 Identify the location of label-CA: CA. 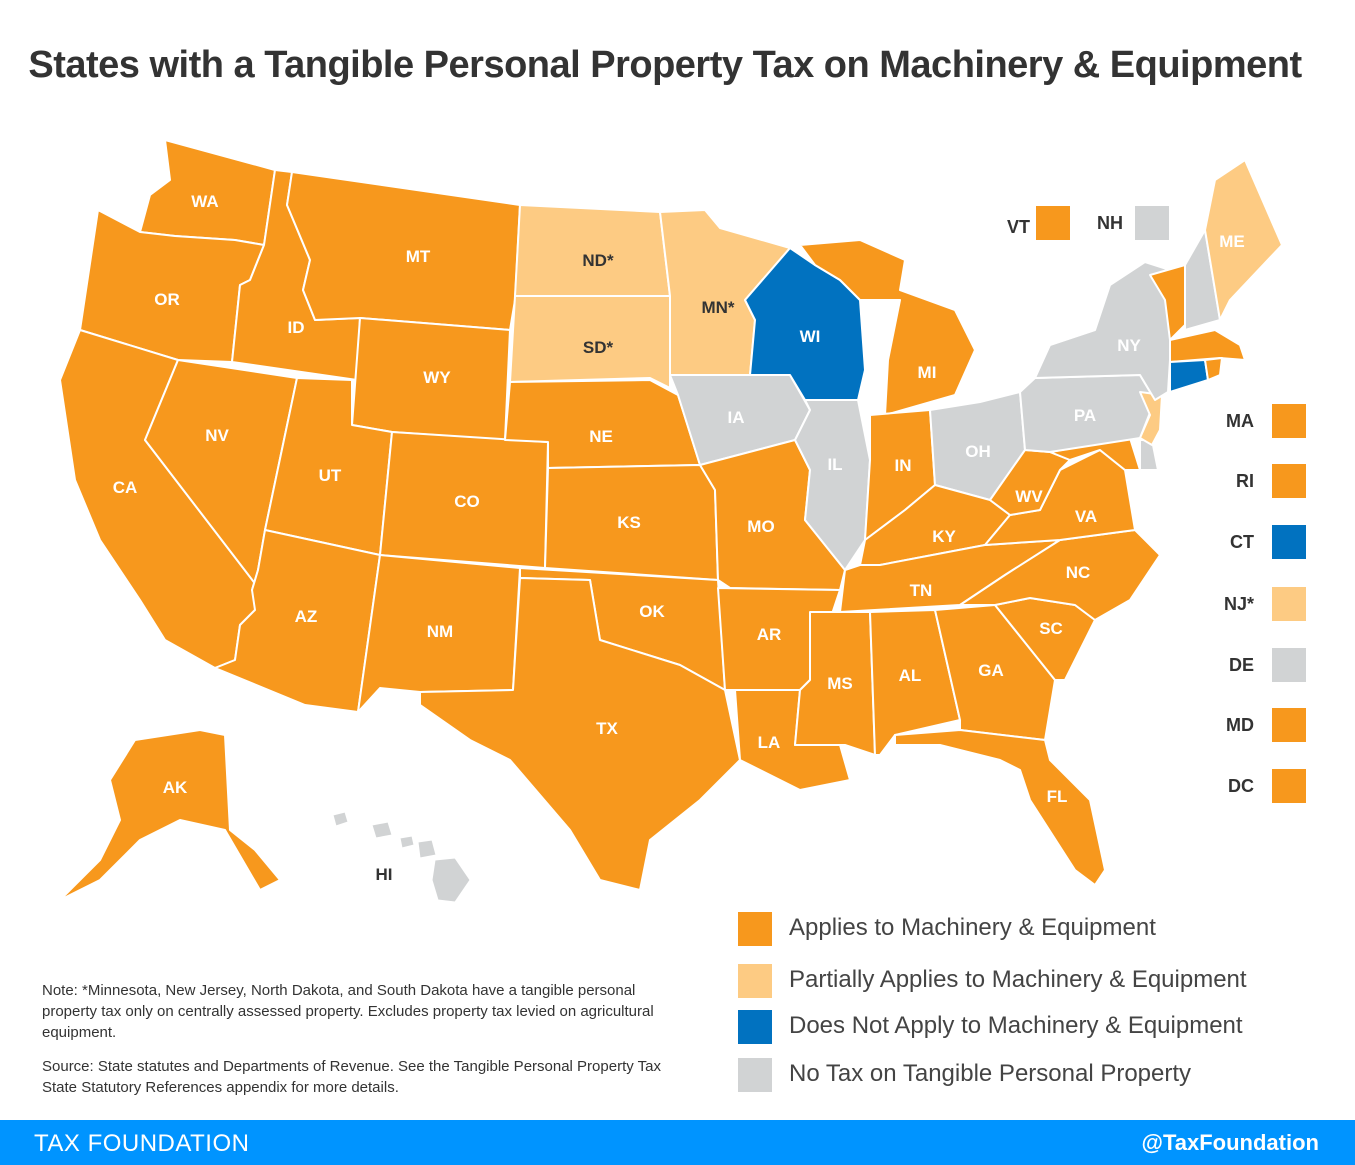
(125, 487).